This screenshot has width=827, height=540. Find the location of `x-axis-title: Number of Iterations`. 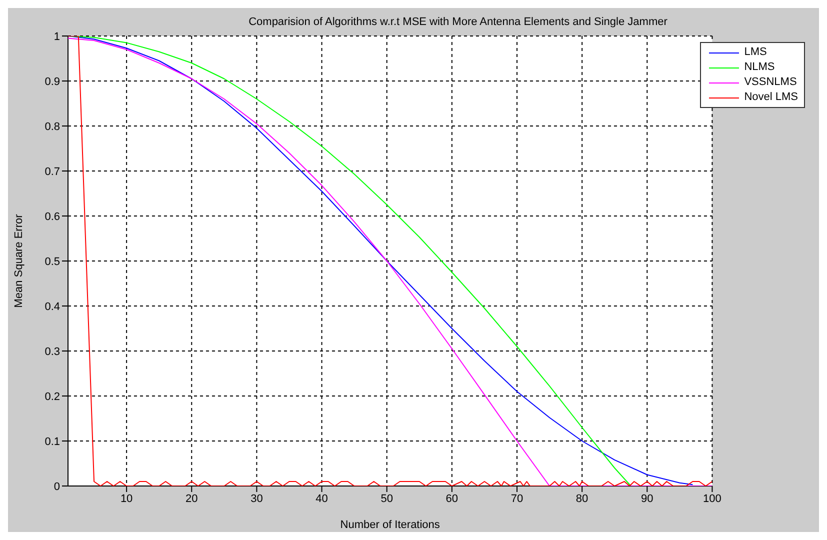

x-axis-title: Number of Iterations is located at coordinates (390, 525).